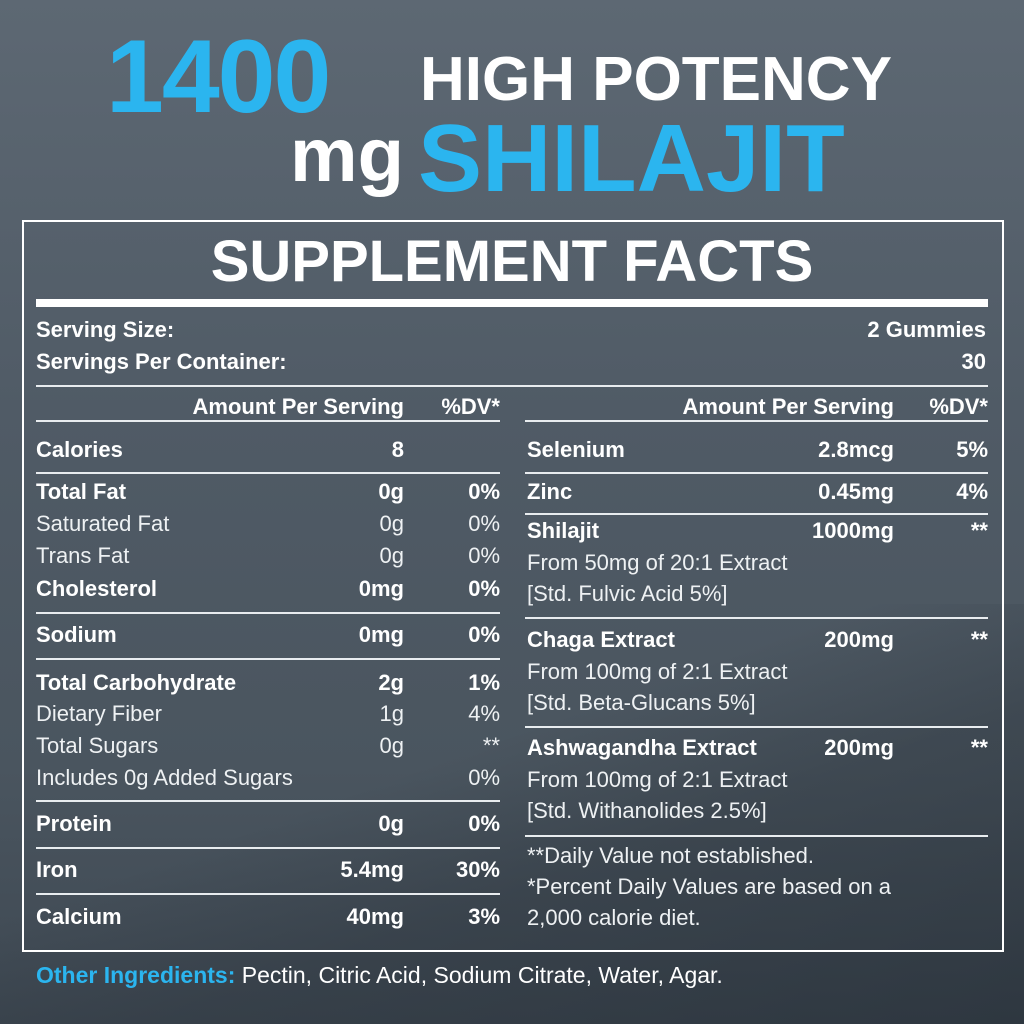  What do you see at coordinates (973, 361) in the screenshot?
I see `servings-value: 30` at bounding box center [973, 361].